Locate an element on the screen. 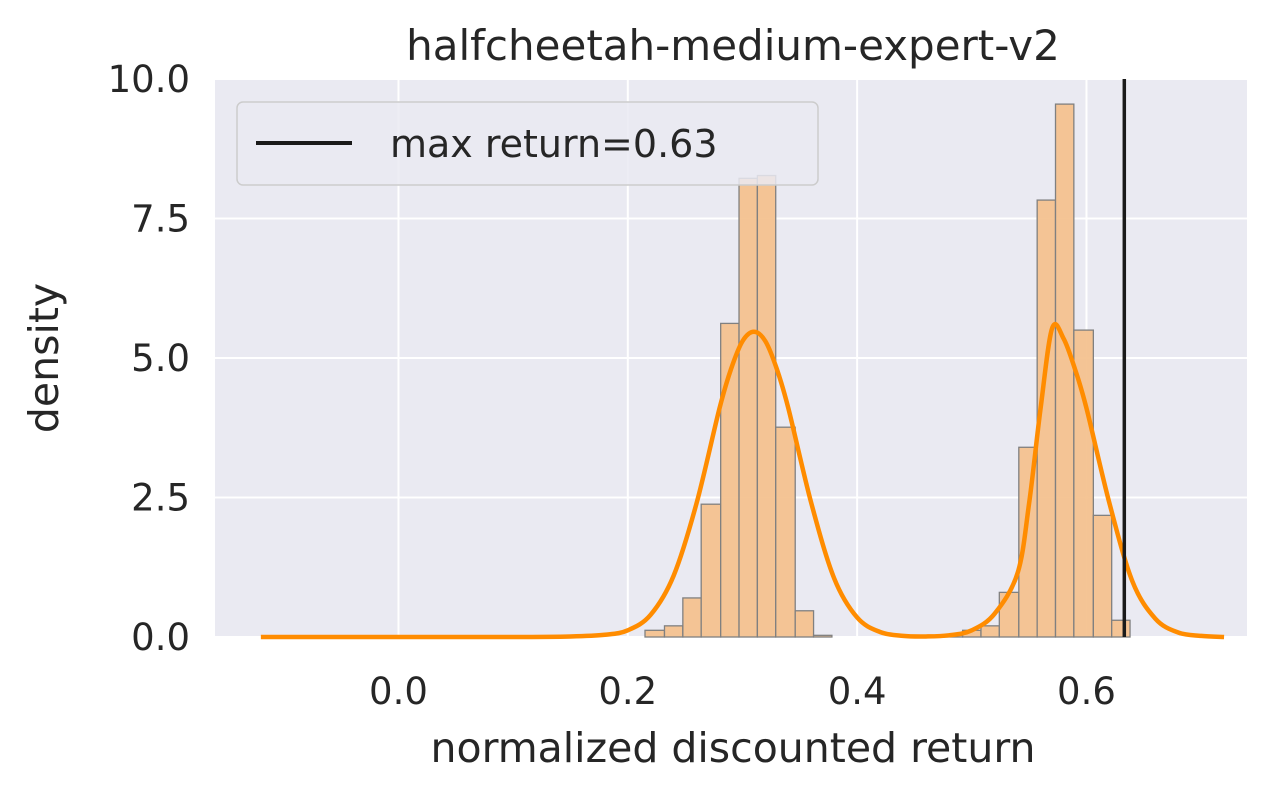 The height and width of the screenshot is (794, 1270). y-tick-label: 7.5 is located at coordinates (160, 219).